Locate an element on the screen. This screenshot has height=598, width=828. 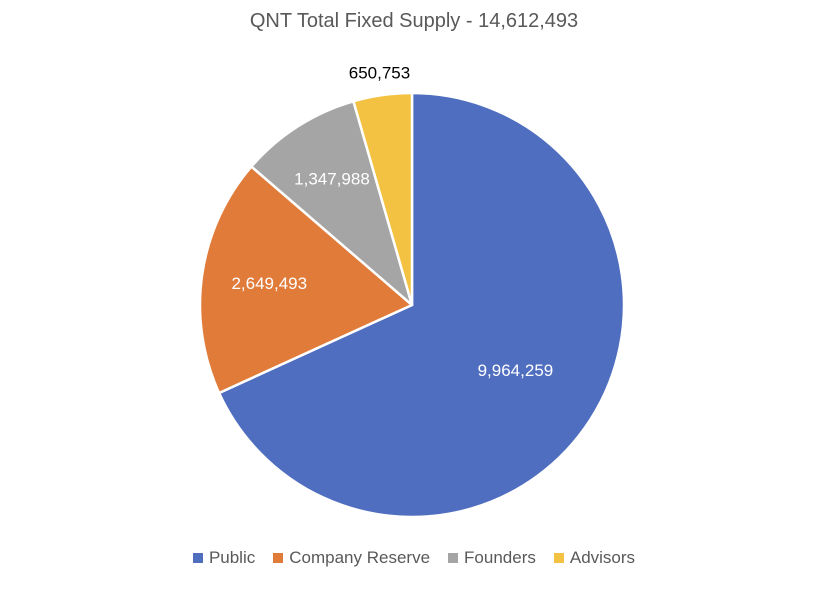
legend-swatch-company-reserve is located at coordinates (278, 558).